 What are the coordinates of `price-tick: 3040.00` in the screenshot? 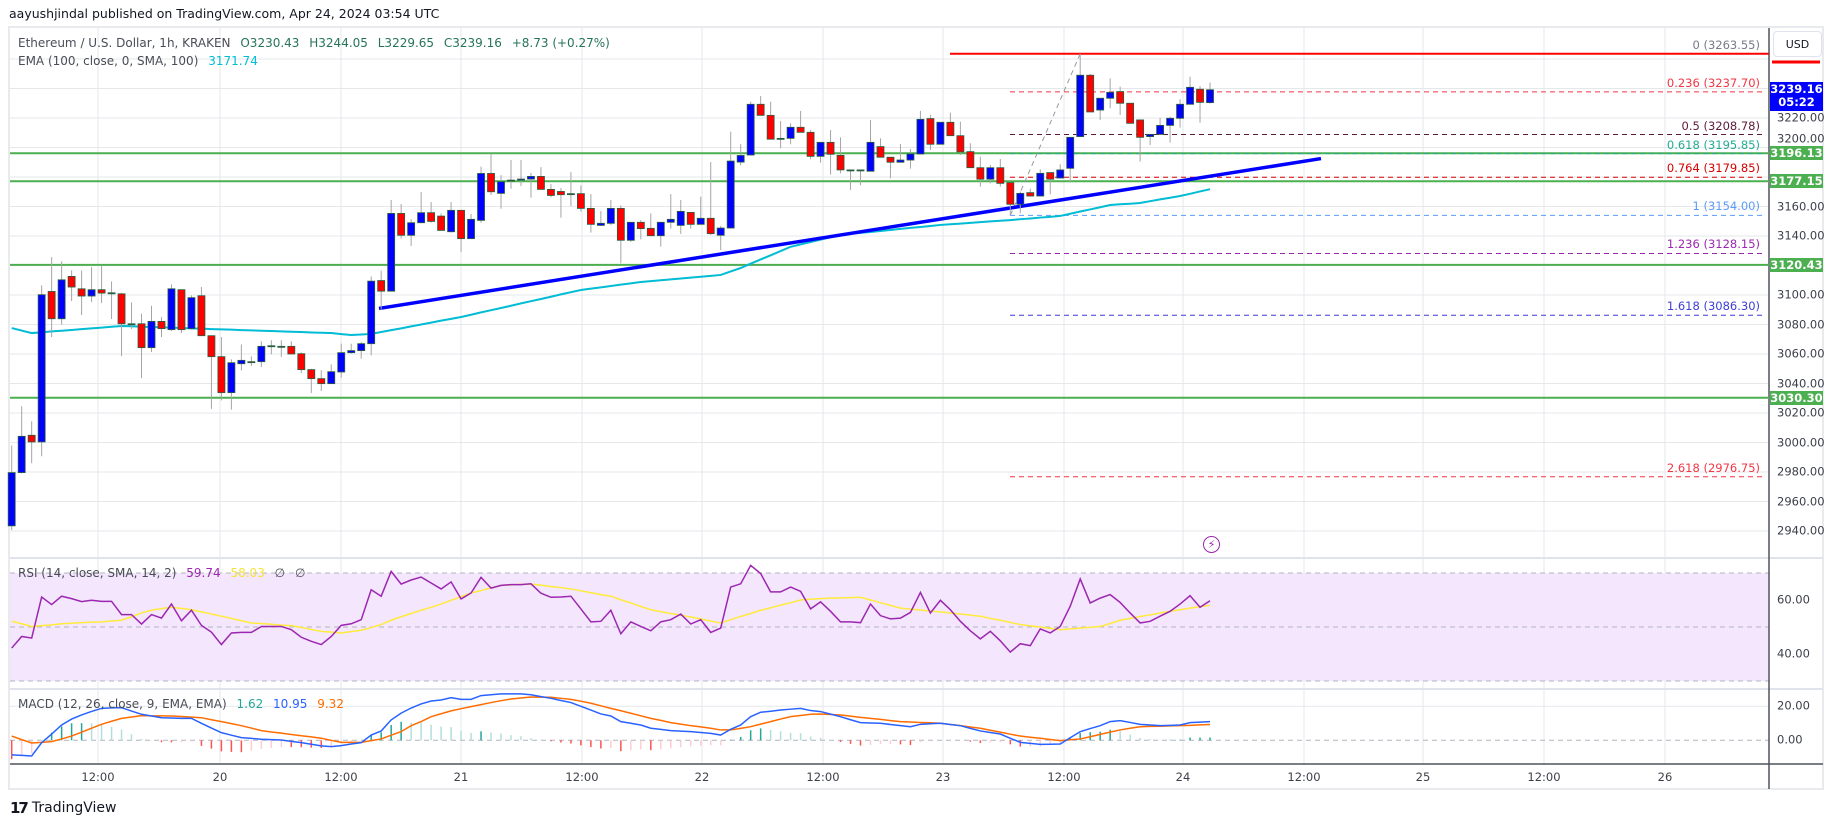 It's located at (1801, 383).